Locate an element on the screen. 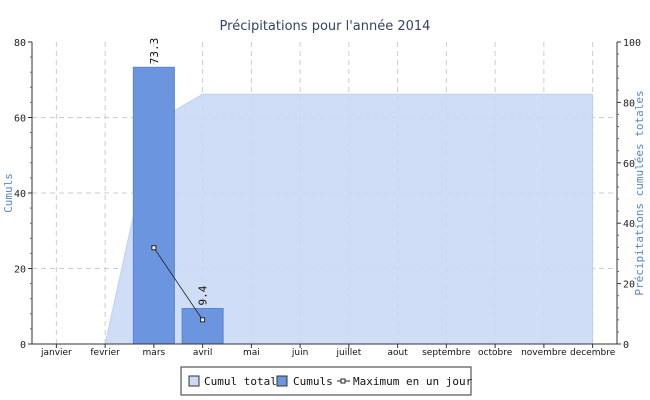 The height and width of the screenshot is (400, 650). cumuls-bar-layer: 73.3 9.4 is located at coordinates (178, 191).